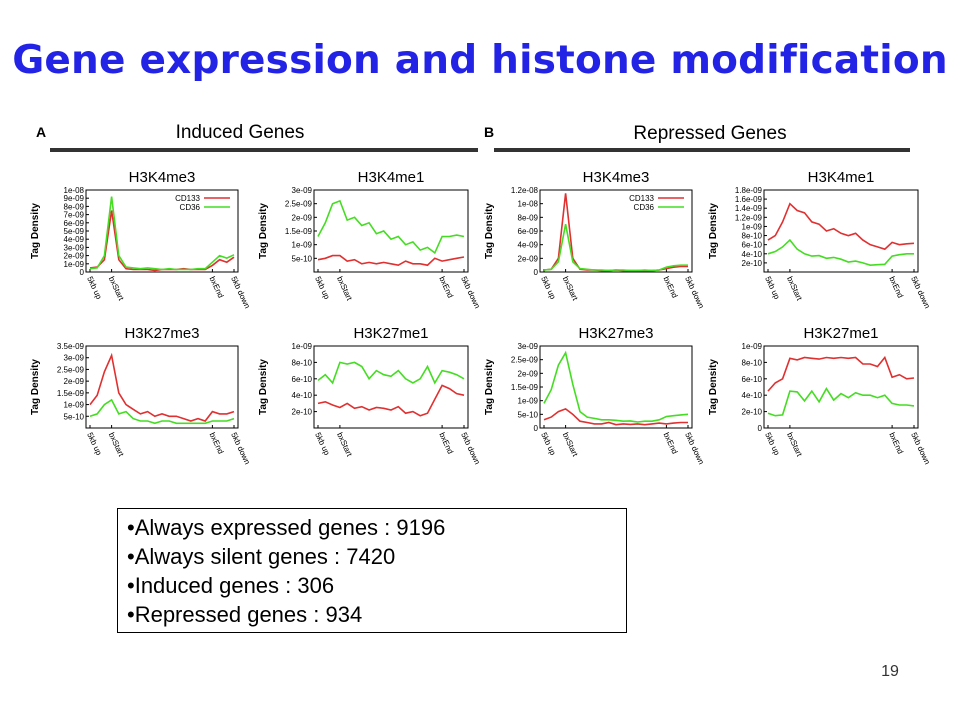  I want to click on y-tick-label: 9e-09, so click(74, 198).